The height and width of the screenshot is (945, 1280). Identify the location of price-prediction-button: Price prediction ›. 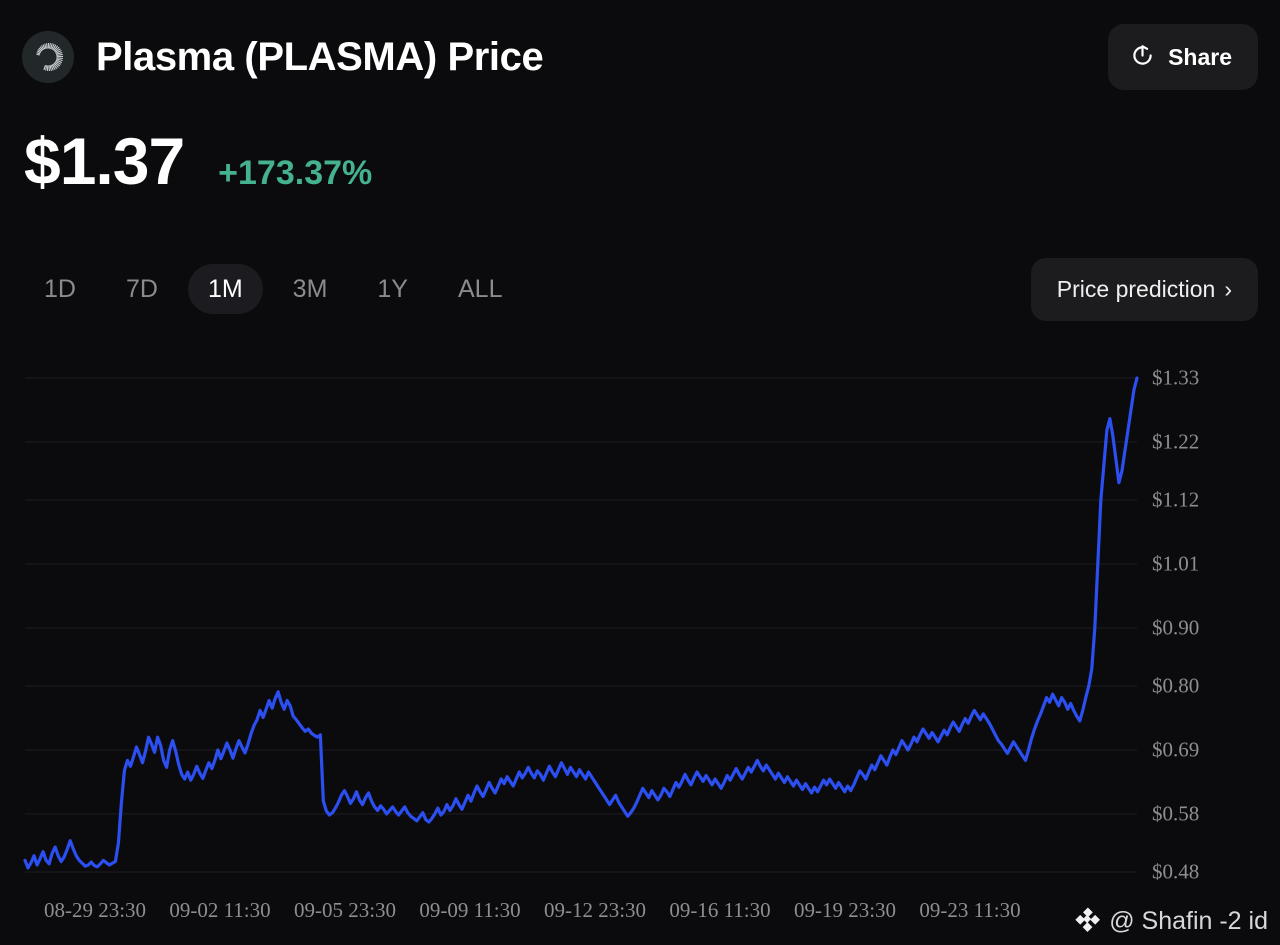
(1144, 289).